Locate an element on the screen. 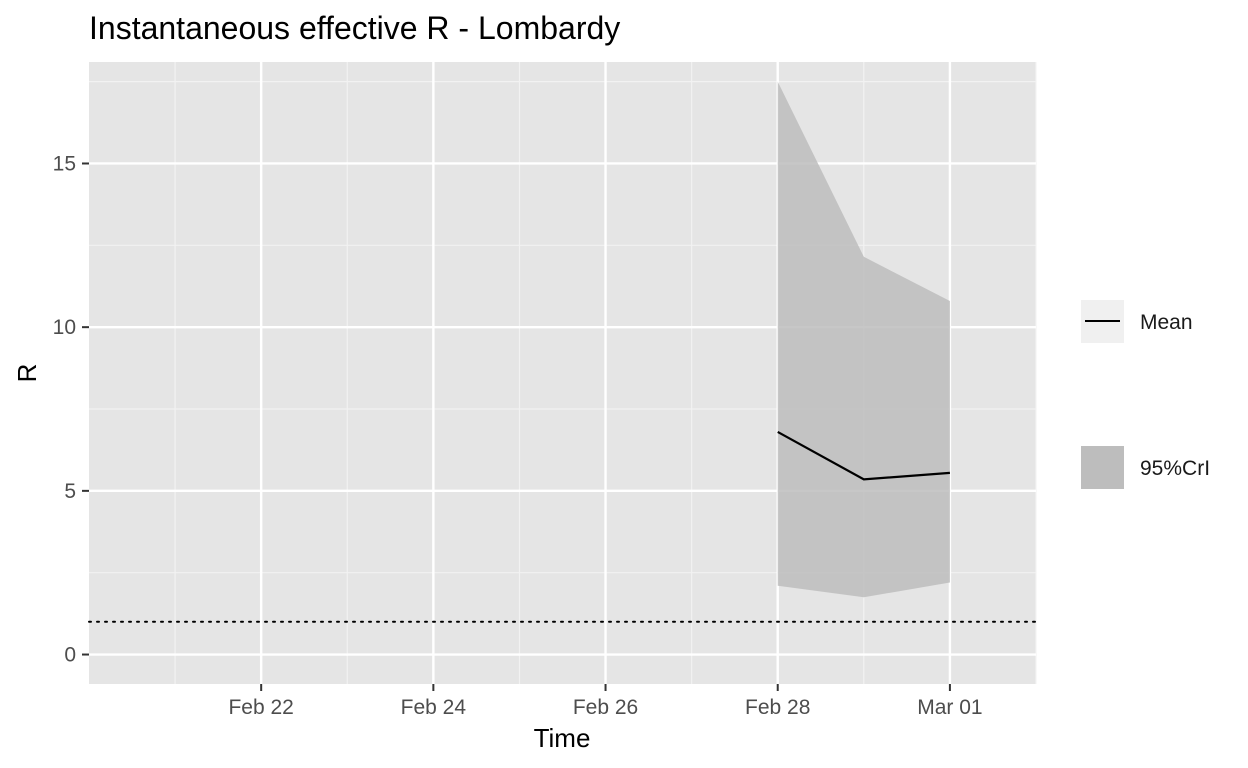 This screenshot has width=1248, height=768. x-axis: Feb 22 Feb 24 Feb 26 Feb 28 Mar 01 is located at coordinates (605, 701).